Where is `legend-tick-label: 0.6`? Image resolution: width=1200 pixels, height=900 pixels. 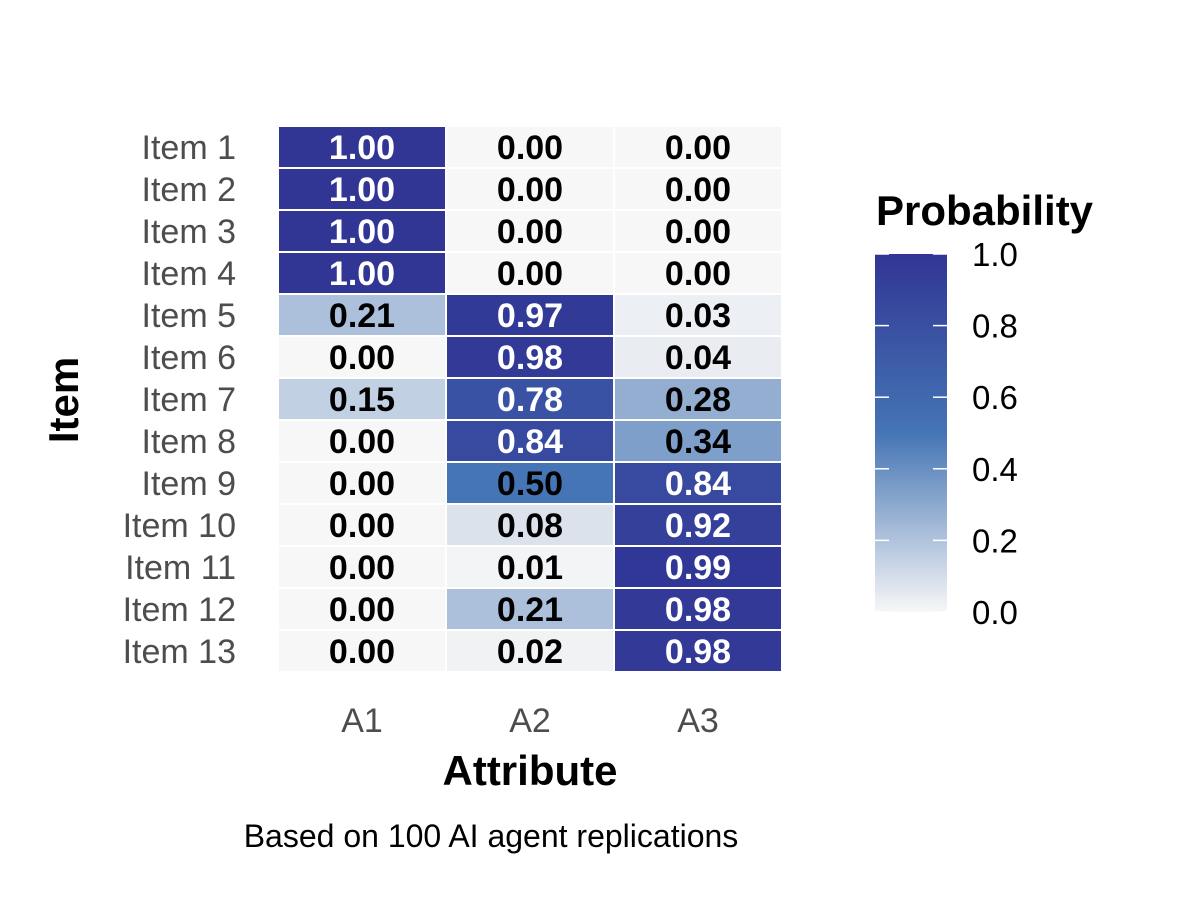
legend-tick-label: 0.6 is located at coordinates (995, 397).